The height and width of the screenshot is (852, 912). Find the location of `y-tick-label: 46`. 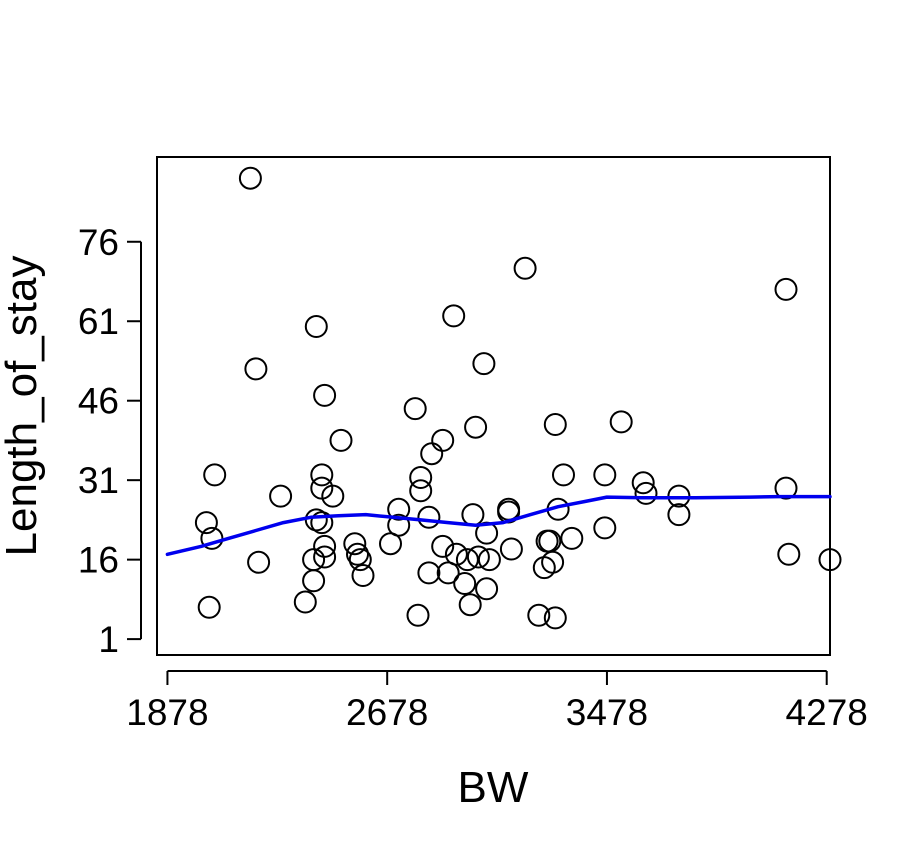

y-tick-label: 46 is located at coordinates (98, 401).